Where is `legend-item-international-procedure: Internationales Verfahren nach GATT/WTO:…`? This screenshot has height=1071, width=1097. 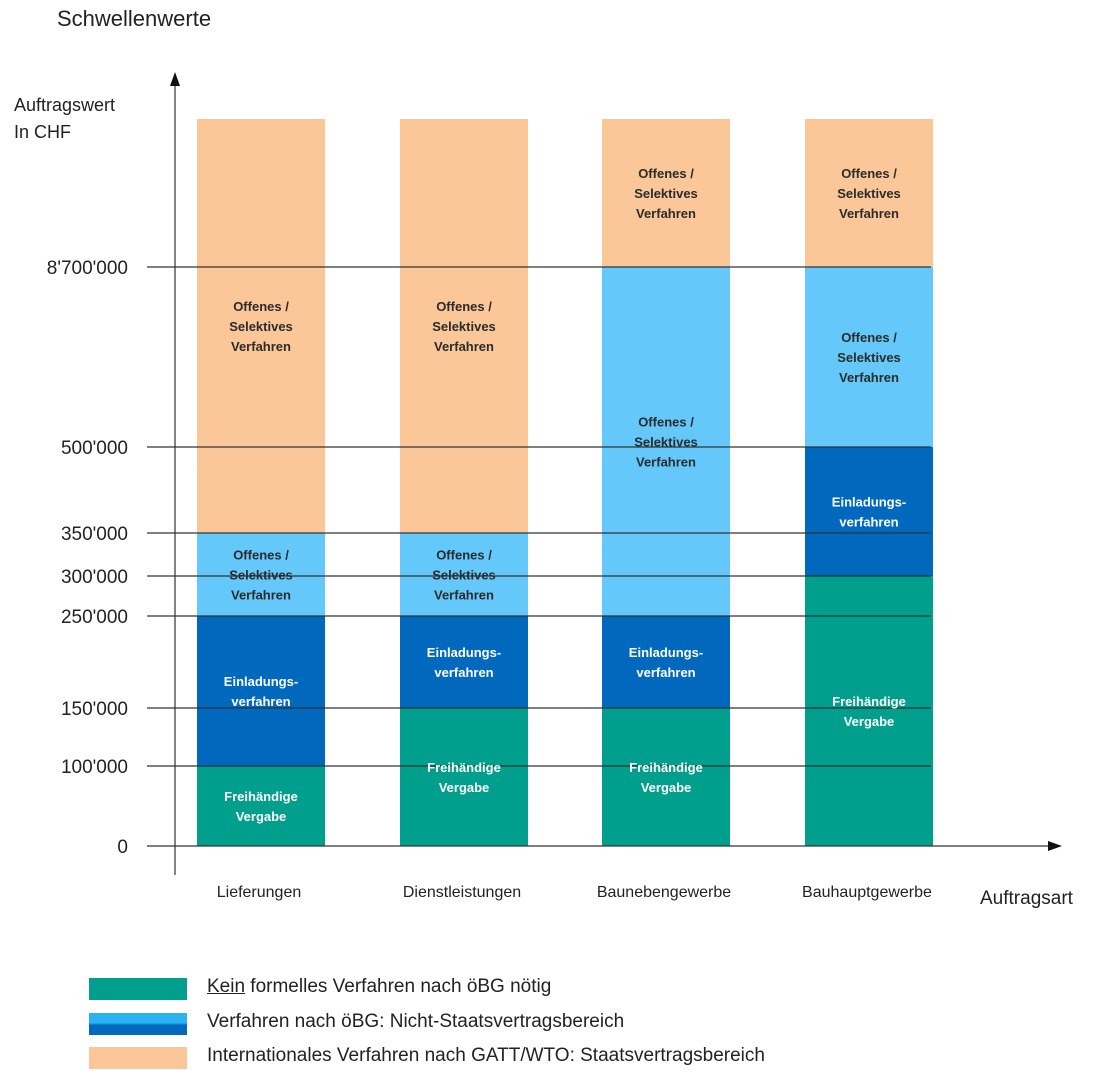
legend-item-international-procedure: Internationales Verfahren nach GATT/WTO:… is located at coordinates (539, 1058).